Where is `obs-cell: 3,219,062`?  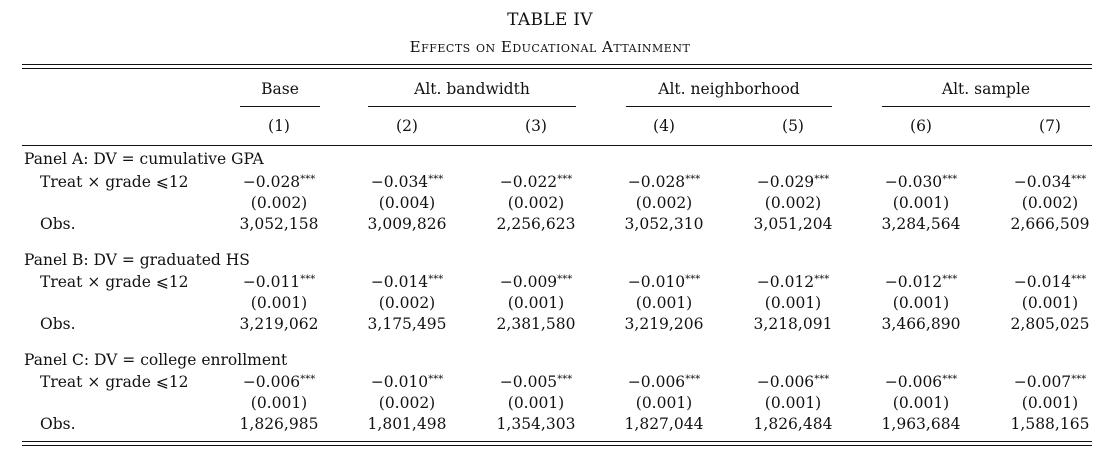 obs-cell: 3,219,062 is located at coordinates (279, 324).